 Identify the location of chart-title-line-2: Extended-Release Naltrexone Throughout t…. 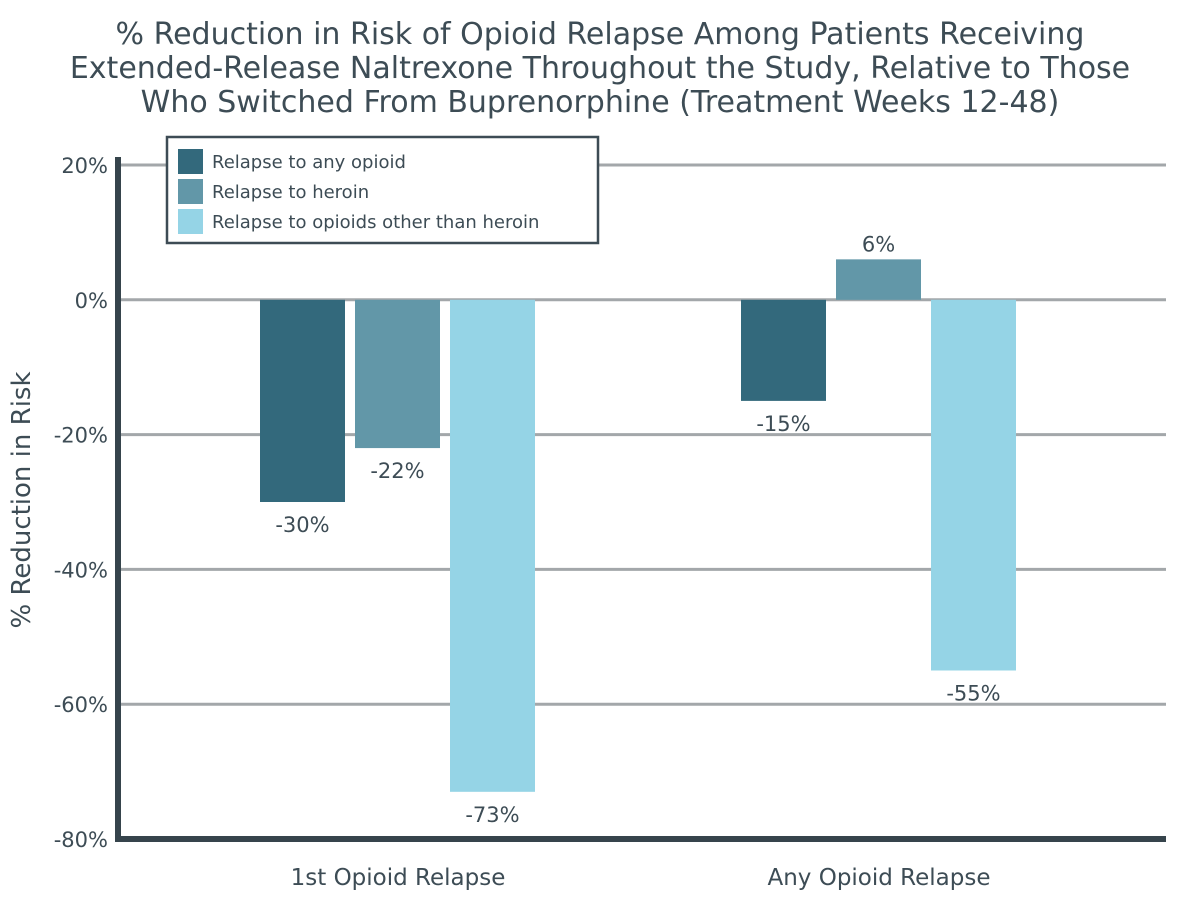
(600, 68).